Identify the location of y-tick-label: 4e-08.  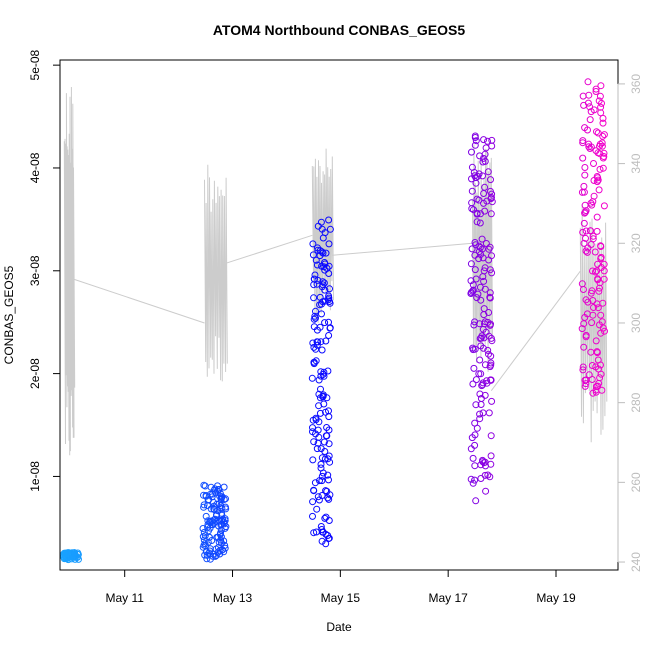
(35, 167).